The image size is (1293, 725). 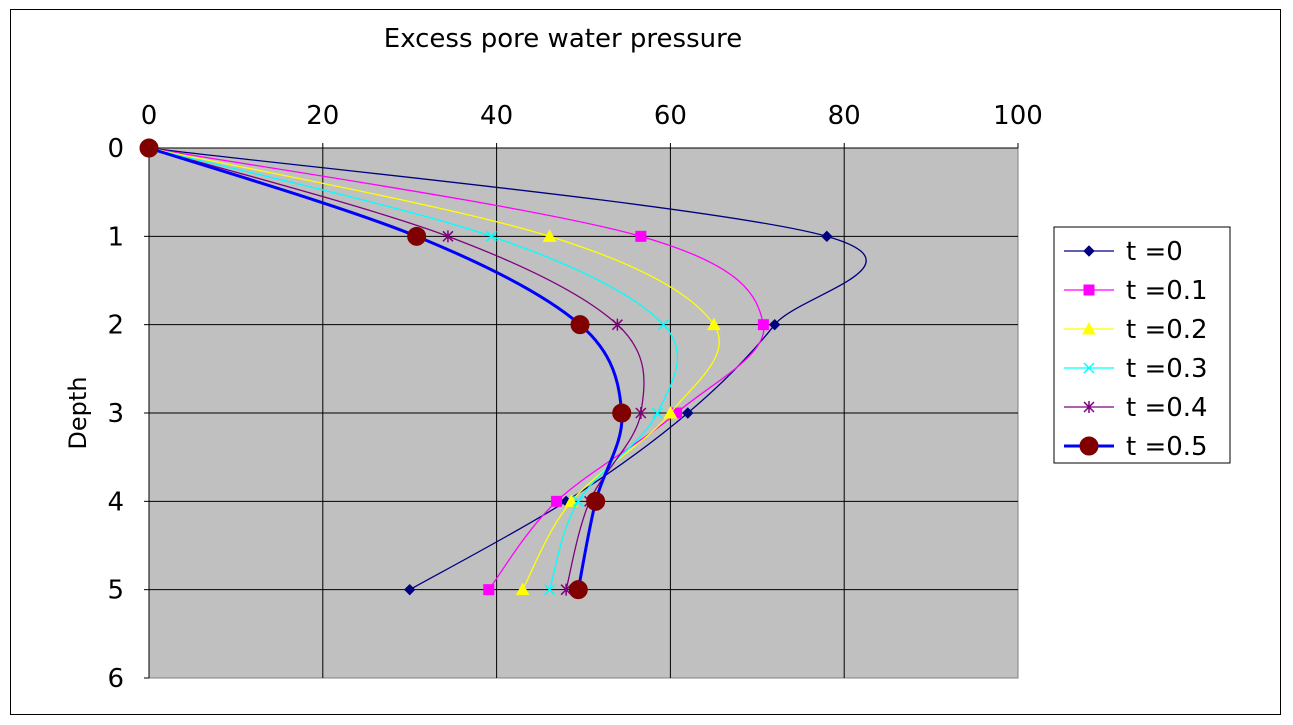 What do you see at coordinates (115, 679) in the screenshot?
I see `y-tick-label: 6` at bounding box center [115, 679].